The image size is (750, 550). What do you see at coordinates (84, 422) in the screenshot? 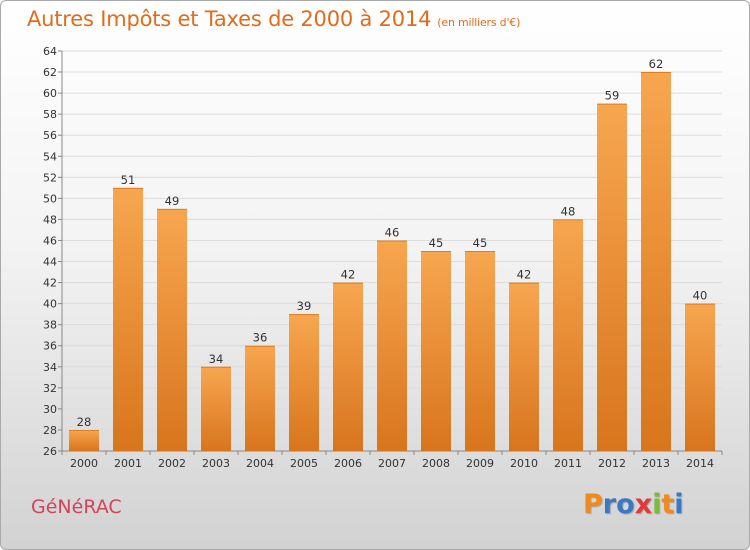
I see `data-label-2000: 28` at bounding box center [84, 422].